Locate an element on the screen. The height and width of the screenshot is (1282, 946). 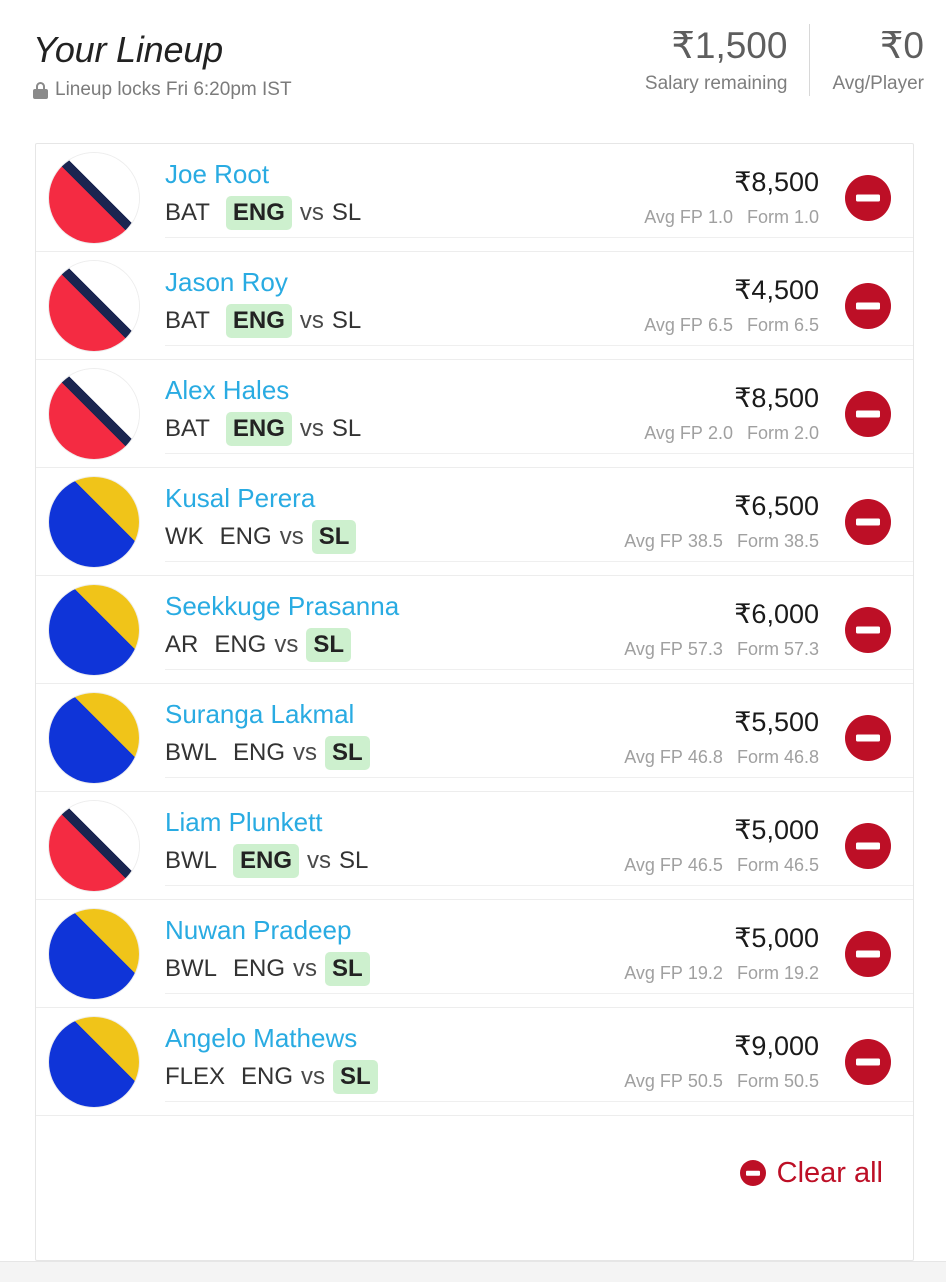
header-left: Your Lineup Lineup locks Fri 6:20pm IST is located at coordinates (162, 65).